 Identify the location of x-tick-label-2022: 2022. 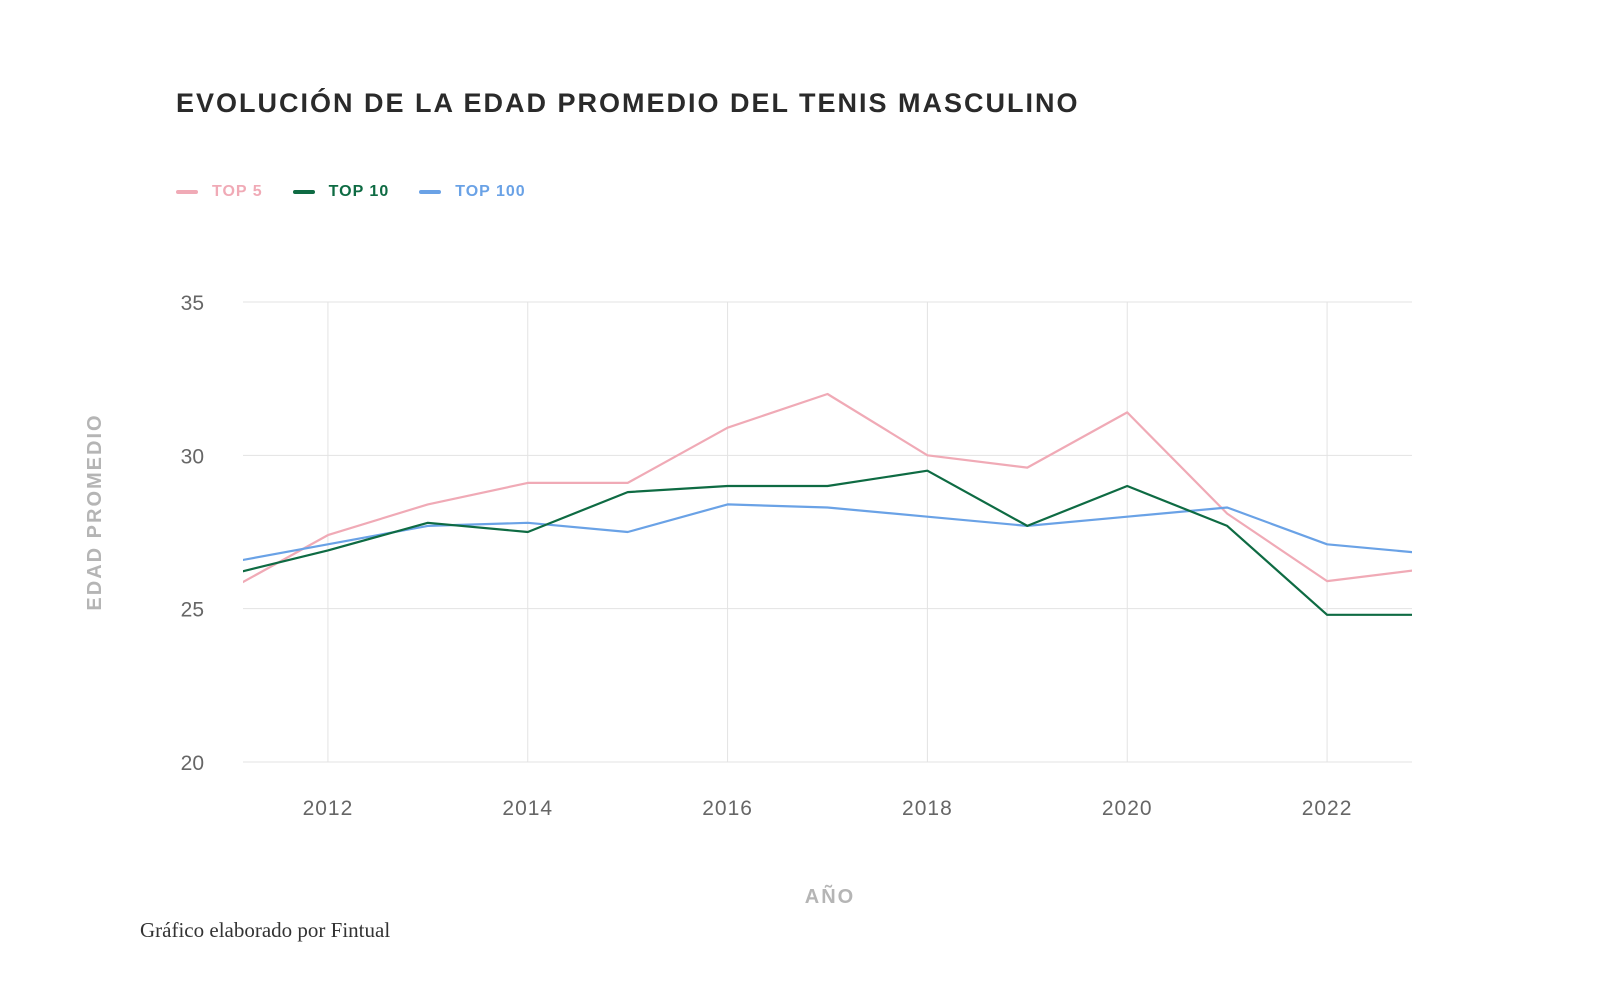
(1327, 808).